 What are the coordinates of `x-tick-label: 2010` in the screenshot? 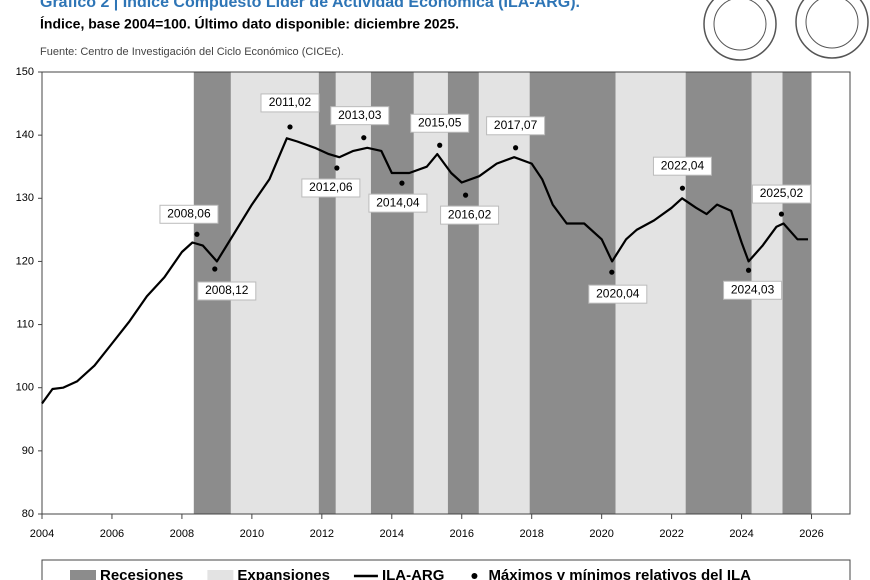 It's located at (252, 534).